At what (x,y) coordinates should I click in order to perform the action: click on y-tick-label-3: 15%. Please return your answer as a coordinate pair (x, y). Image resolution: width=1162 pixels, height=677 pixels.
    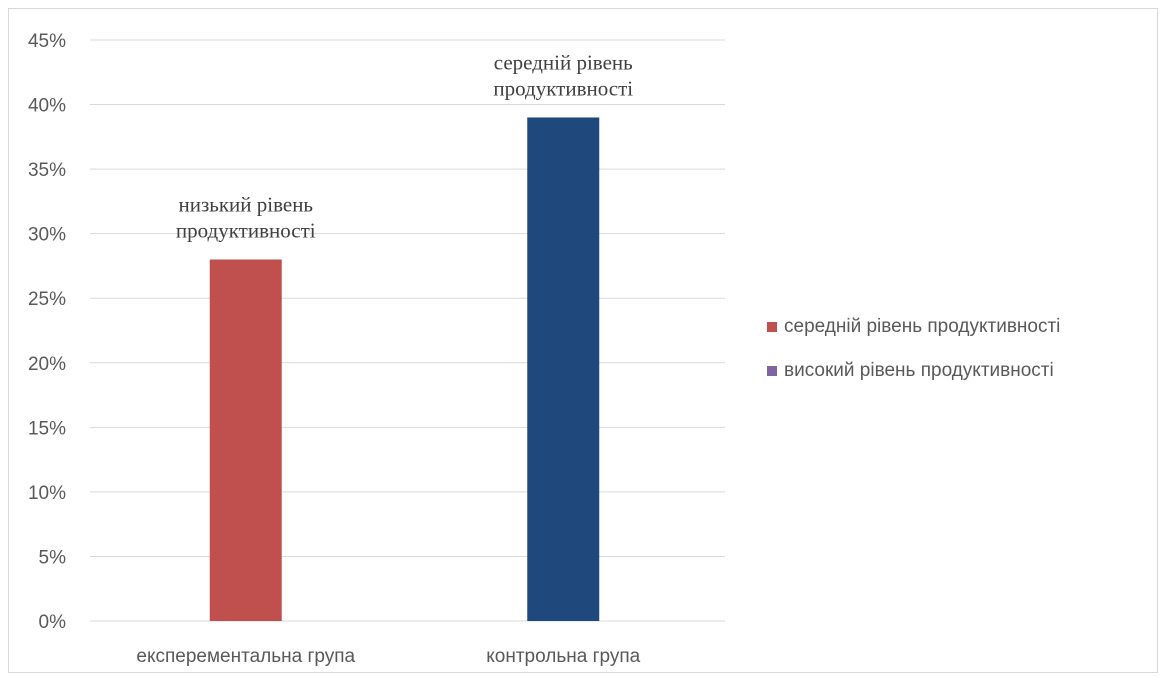
    Looking at the image, I should click on (47, 428).